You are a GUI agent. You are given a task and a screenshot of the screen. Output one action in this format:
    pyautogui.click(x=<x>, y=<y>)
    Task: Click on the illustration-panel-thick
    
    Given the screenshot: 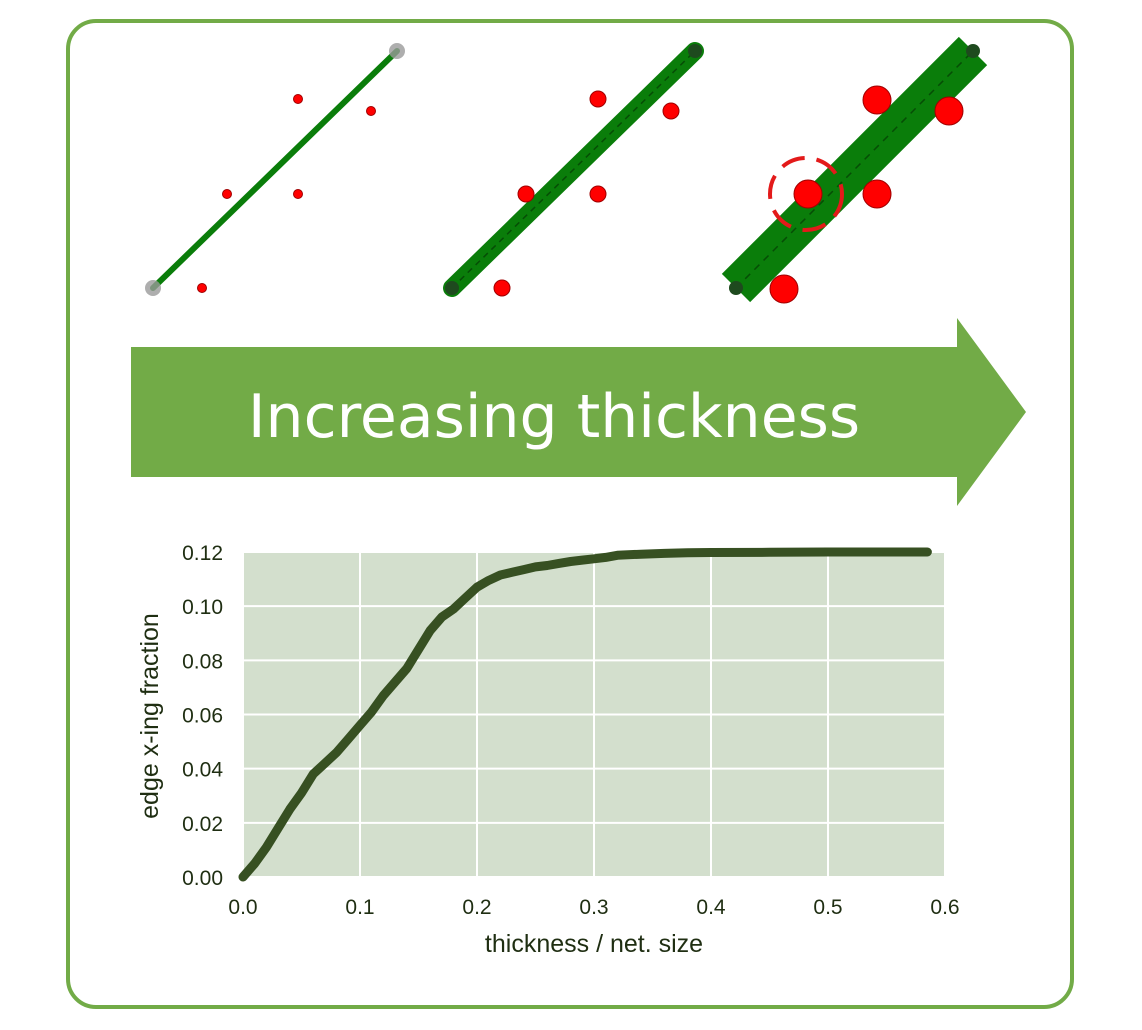 What is the action you would take?
    pyautogui.click(x=854, y=170)
    